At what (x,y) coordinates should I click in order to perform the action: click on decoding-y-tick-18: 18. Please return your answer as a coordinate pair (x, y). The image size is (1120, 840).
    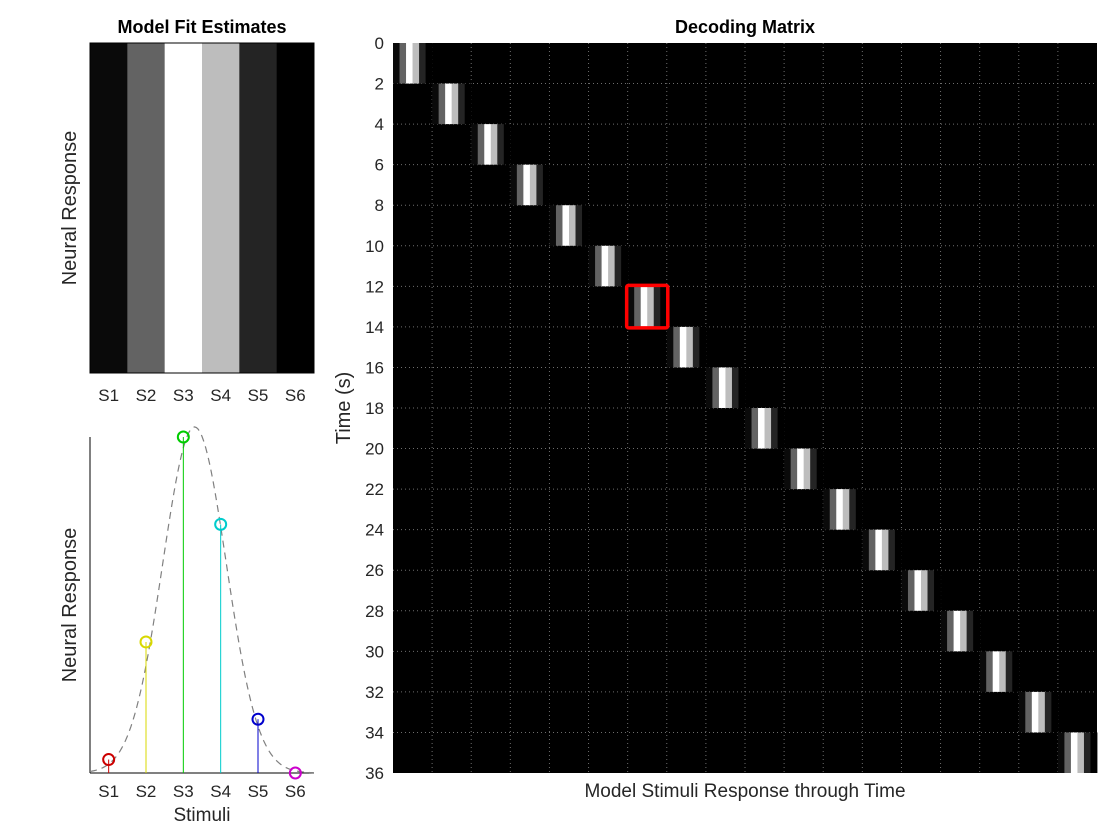
    Looking at the image, I should click on (374, 408).